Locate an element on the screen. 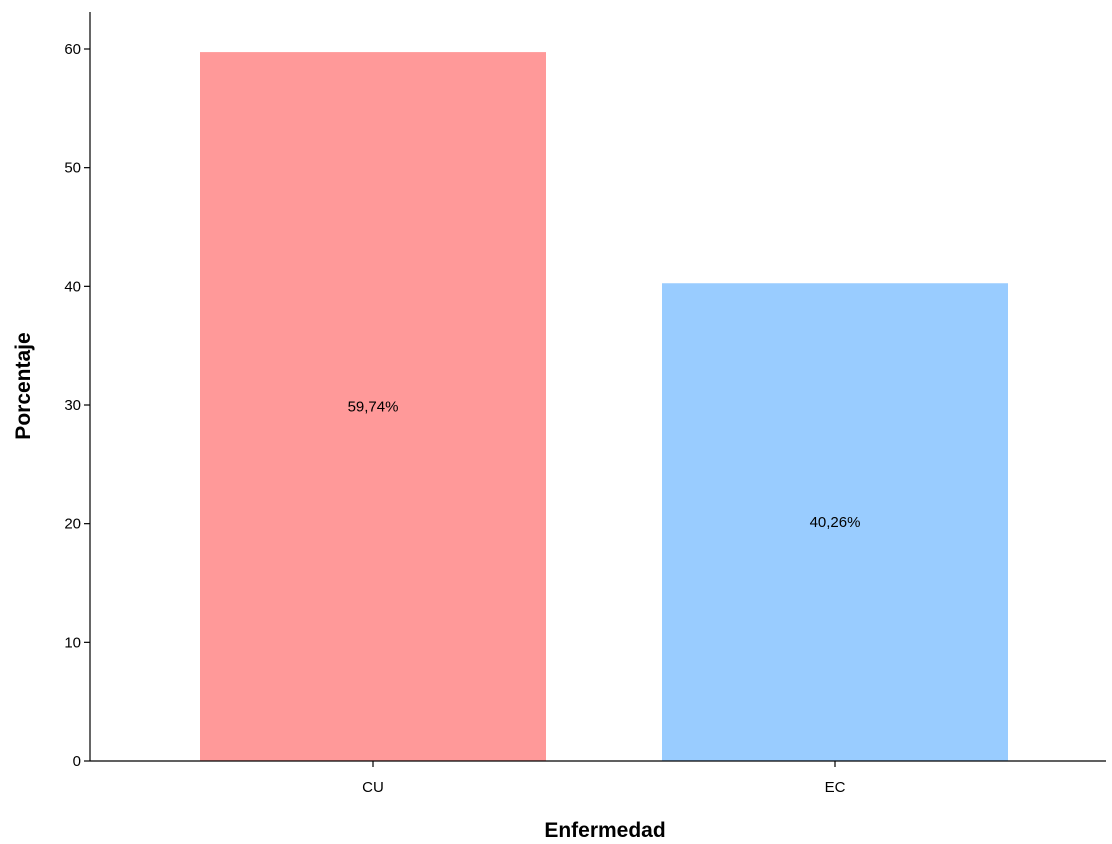 The height and width of the screenshot is (844, 1112). y-tick-label: 0 is located at coordinates (77, 761).